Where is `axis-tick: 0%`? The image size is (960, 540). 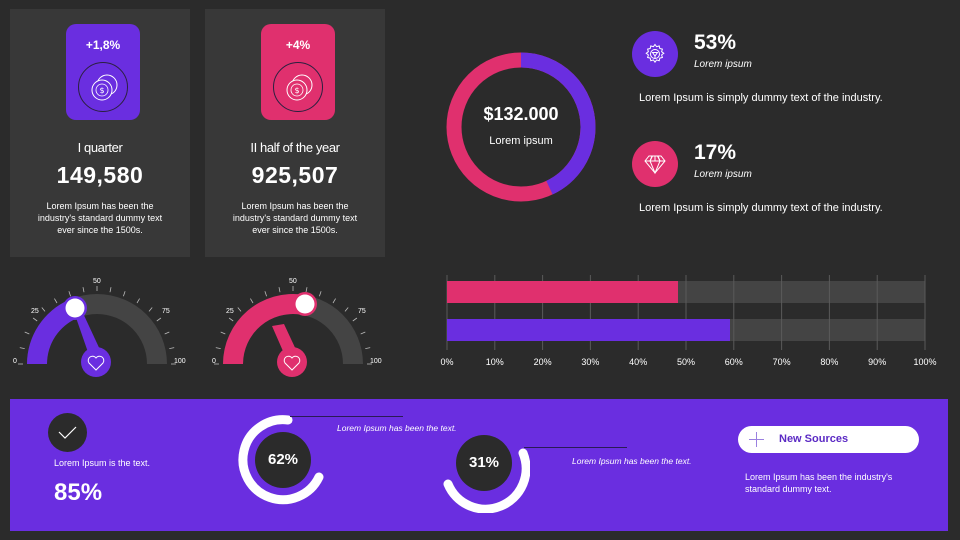 axis-tick: 0% is located at coordinates (447, 362).